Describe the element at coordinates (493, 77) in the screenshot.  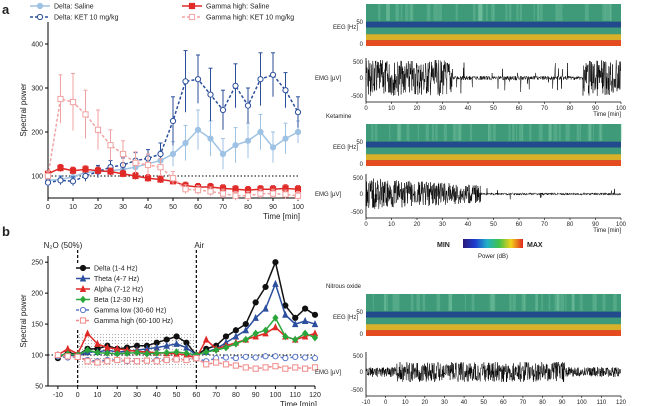
I see `emg-trace` at that location.